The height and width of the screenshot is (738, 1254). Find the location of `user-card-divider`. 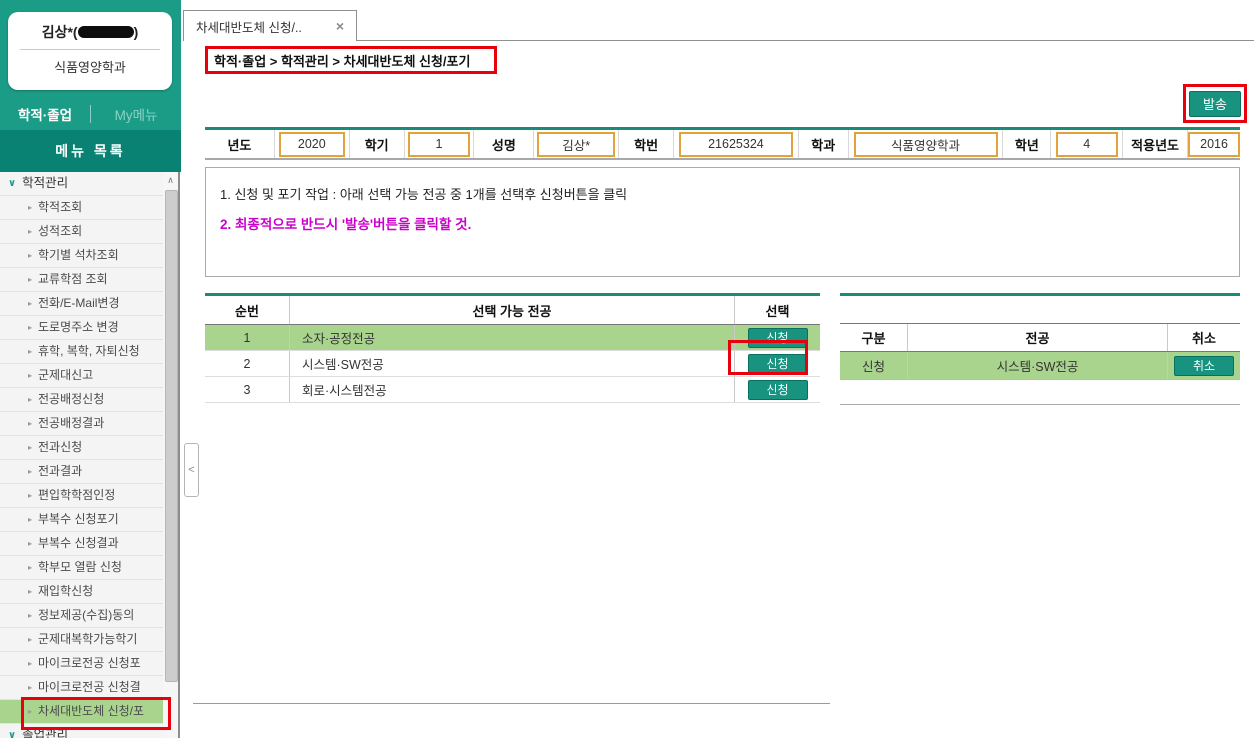

user-card-divider is located at coordinates (90, 49).